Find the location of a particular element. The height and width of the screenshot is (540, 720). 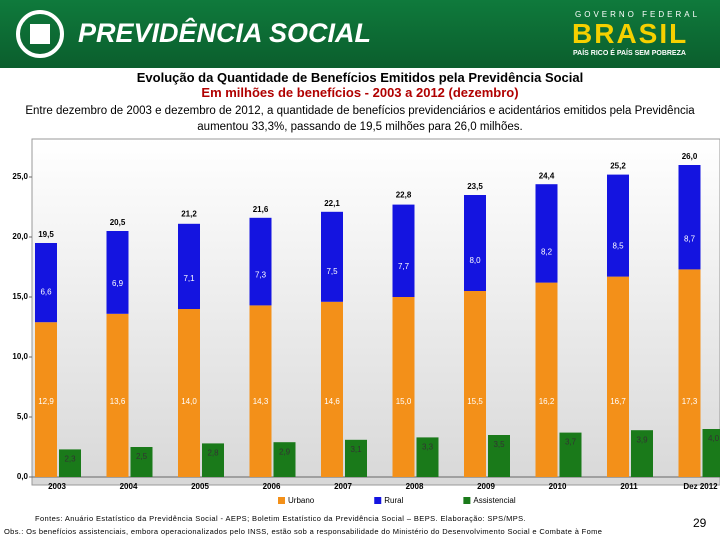

y-tick-label: 15,0 is located at coordinates (20, 296).